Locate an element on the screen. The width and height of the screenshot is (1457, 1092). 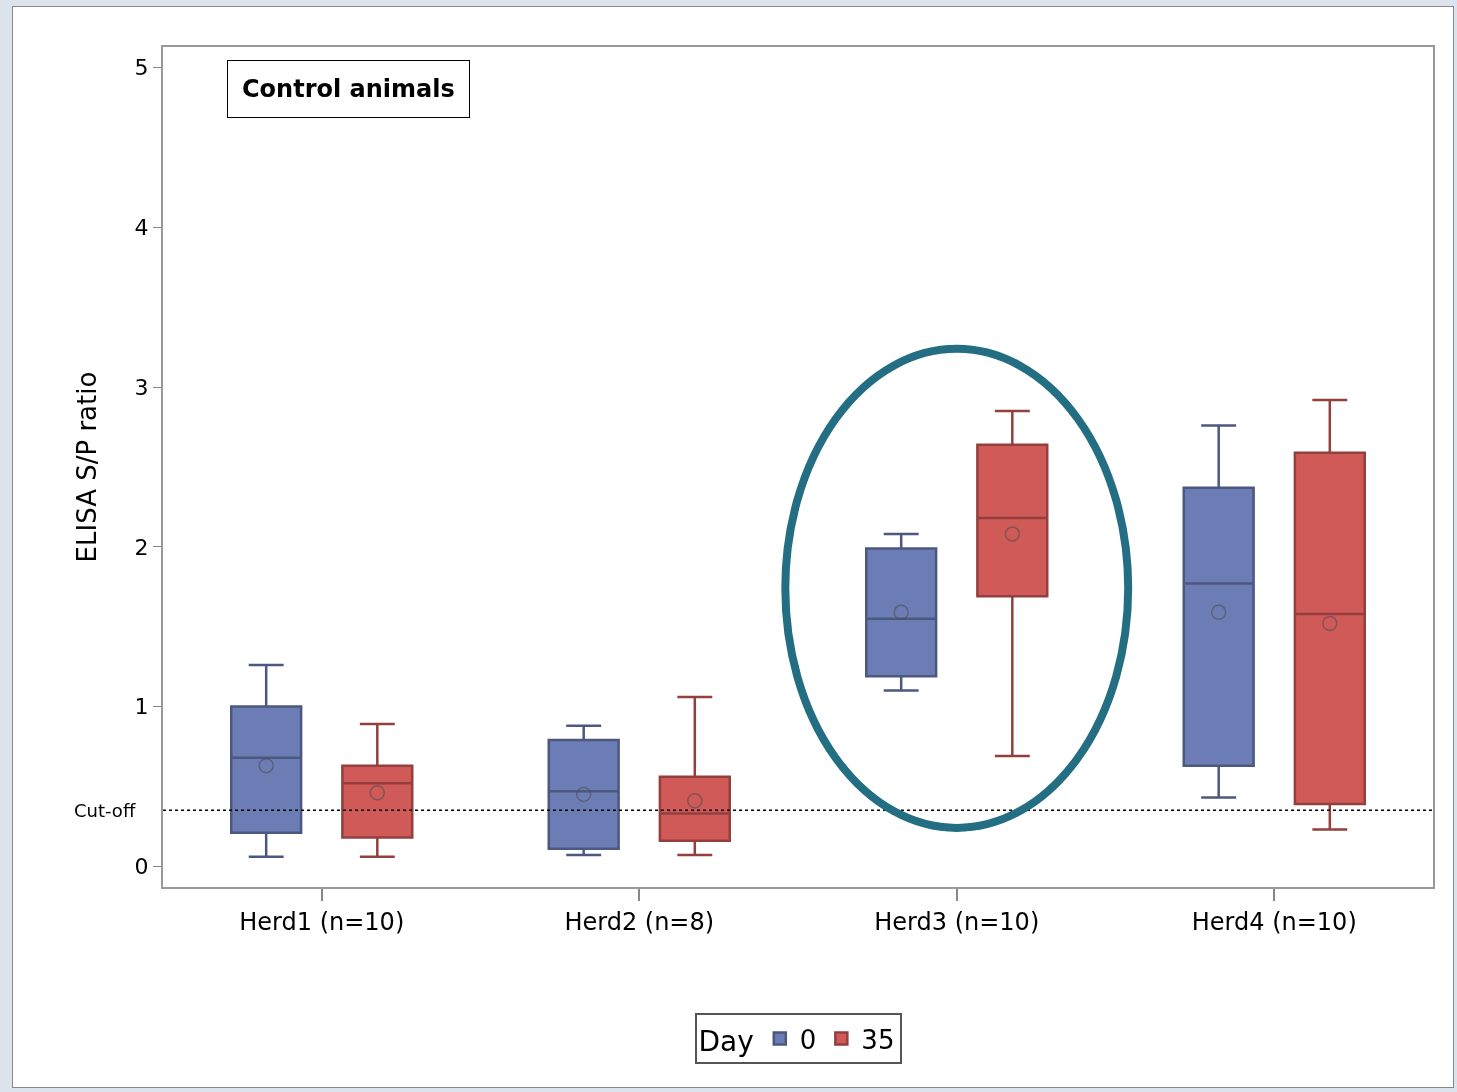
y-tick-label: 5 is located at coordinates (141, 68).